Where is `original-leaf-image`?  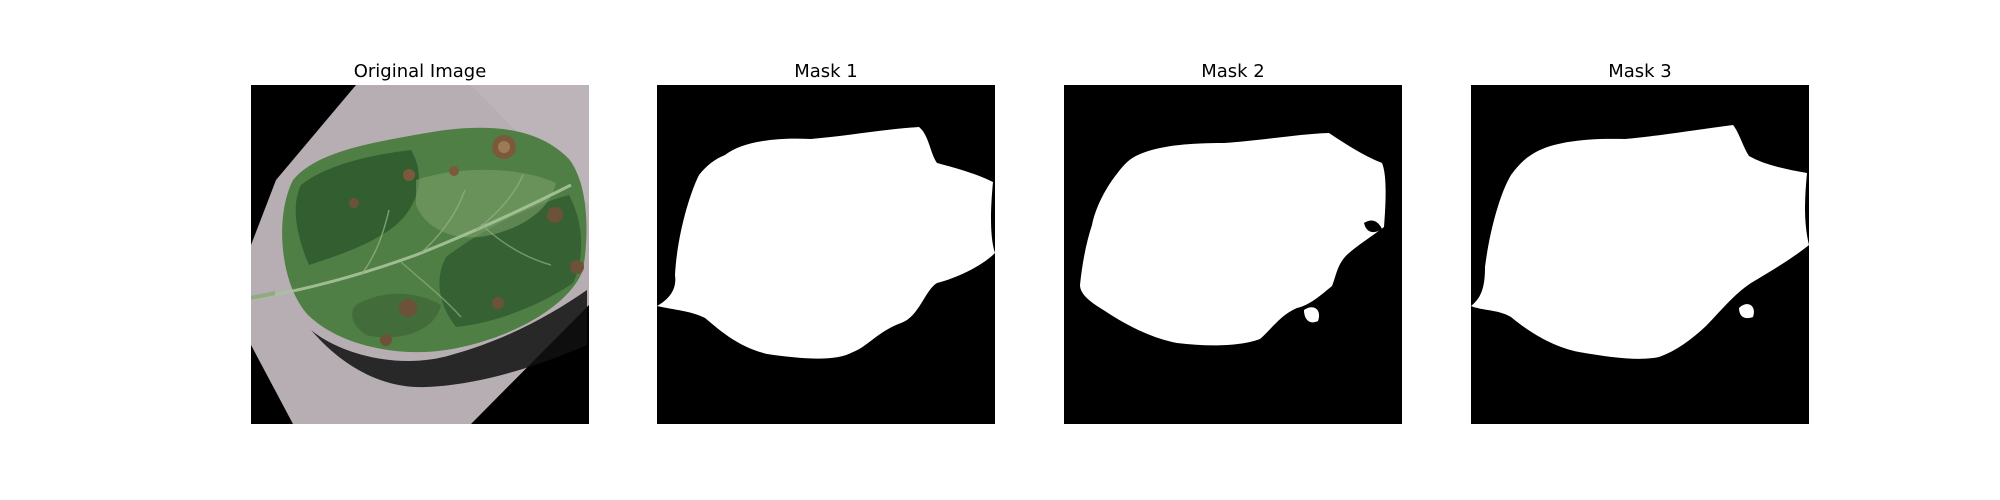 original-leaf-image is located at coordinates (420, 254).